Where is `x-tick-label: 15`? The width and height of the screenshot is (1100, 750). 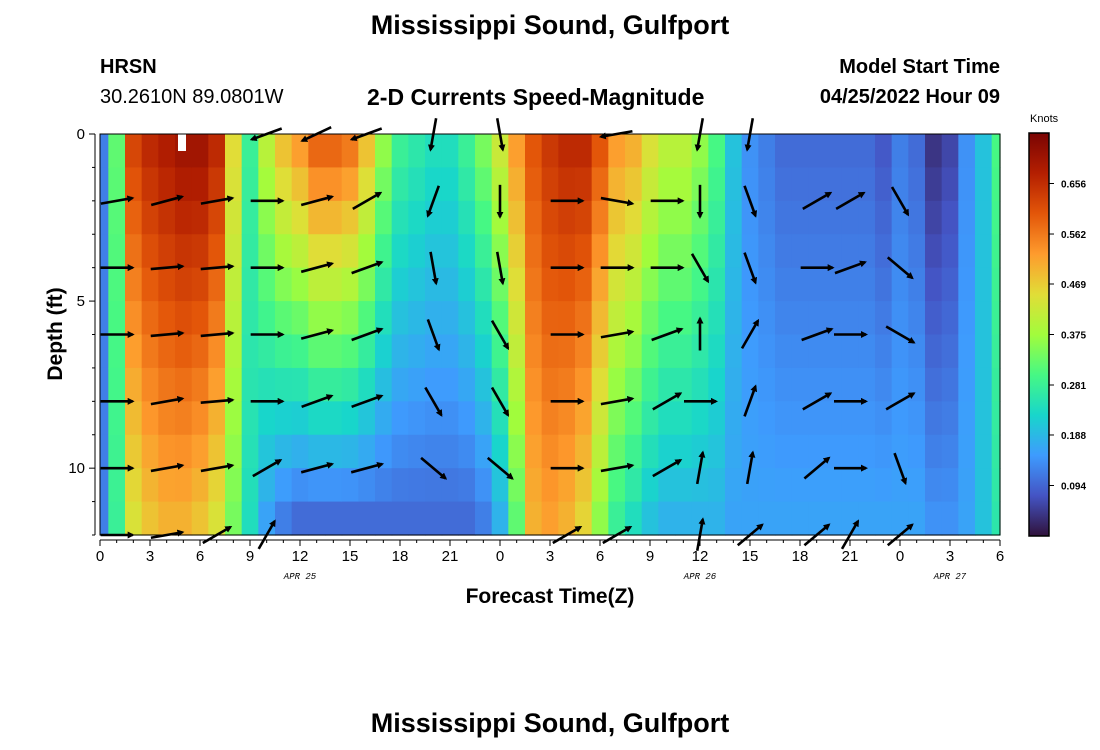 x-tick-label: 15 is located at coordinates (750, 556).